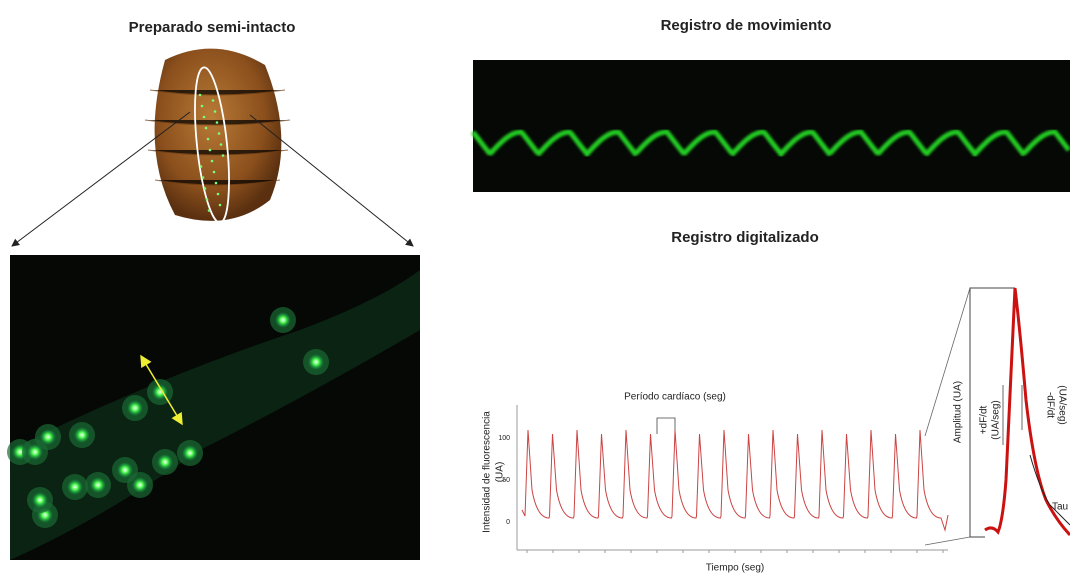 The height and width of the screenshot is (576, 1070). I want to click on fall-label: (UA/seg), so click(1061, 404).